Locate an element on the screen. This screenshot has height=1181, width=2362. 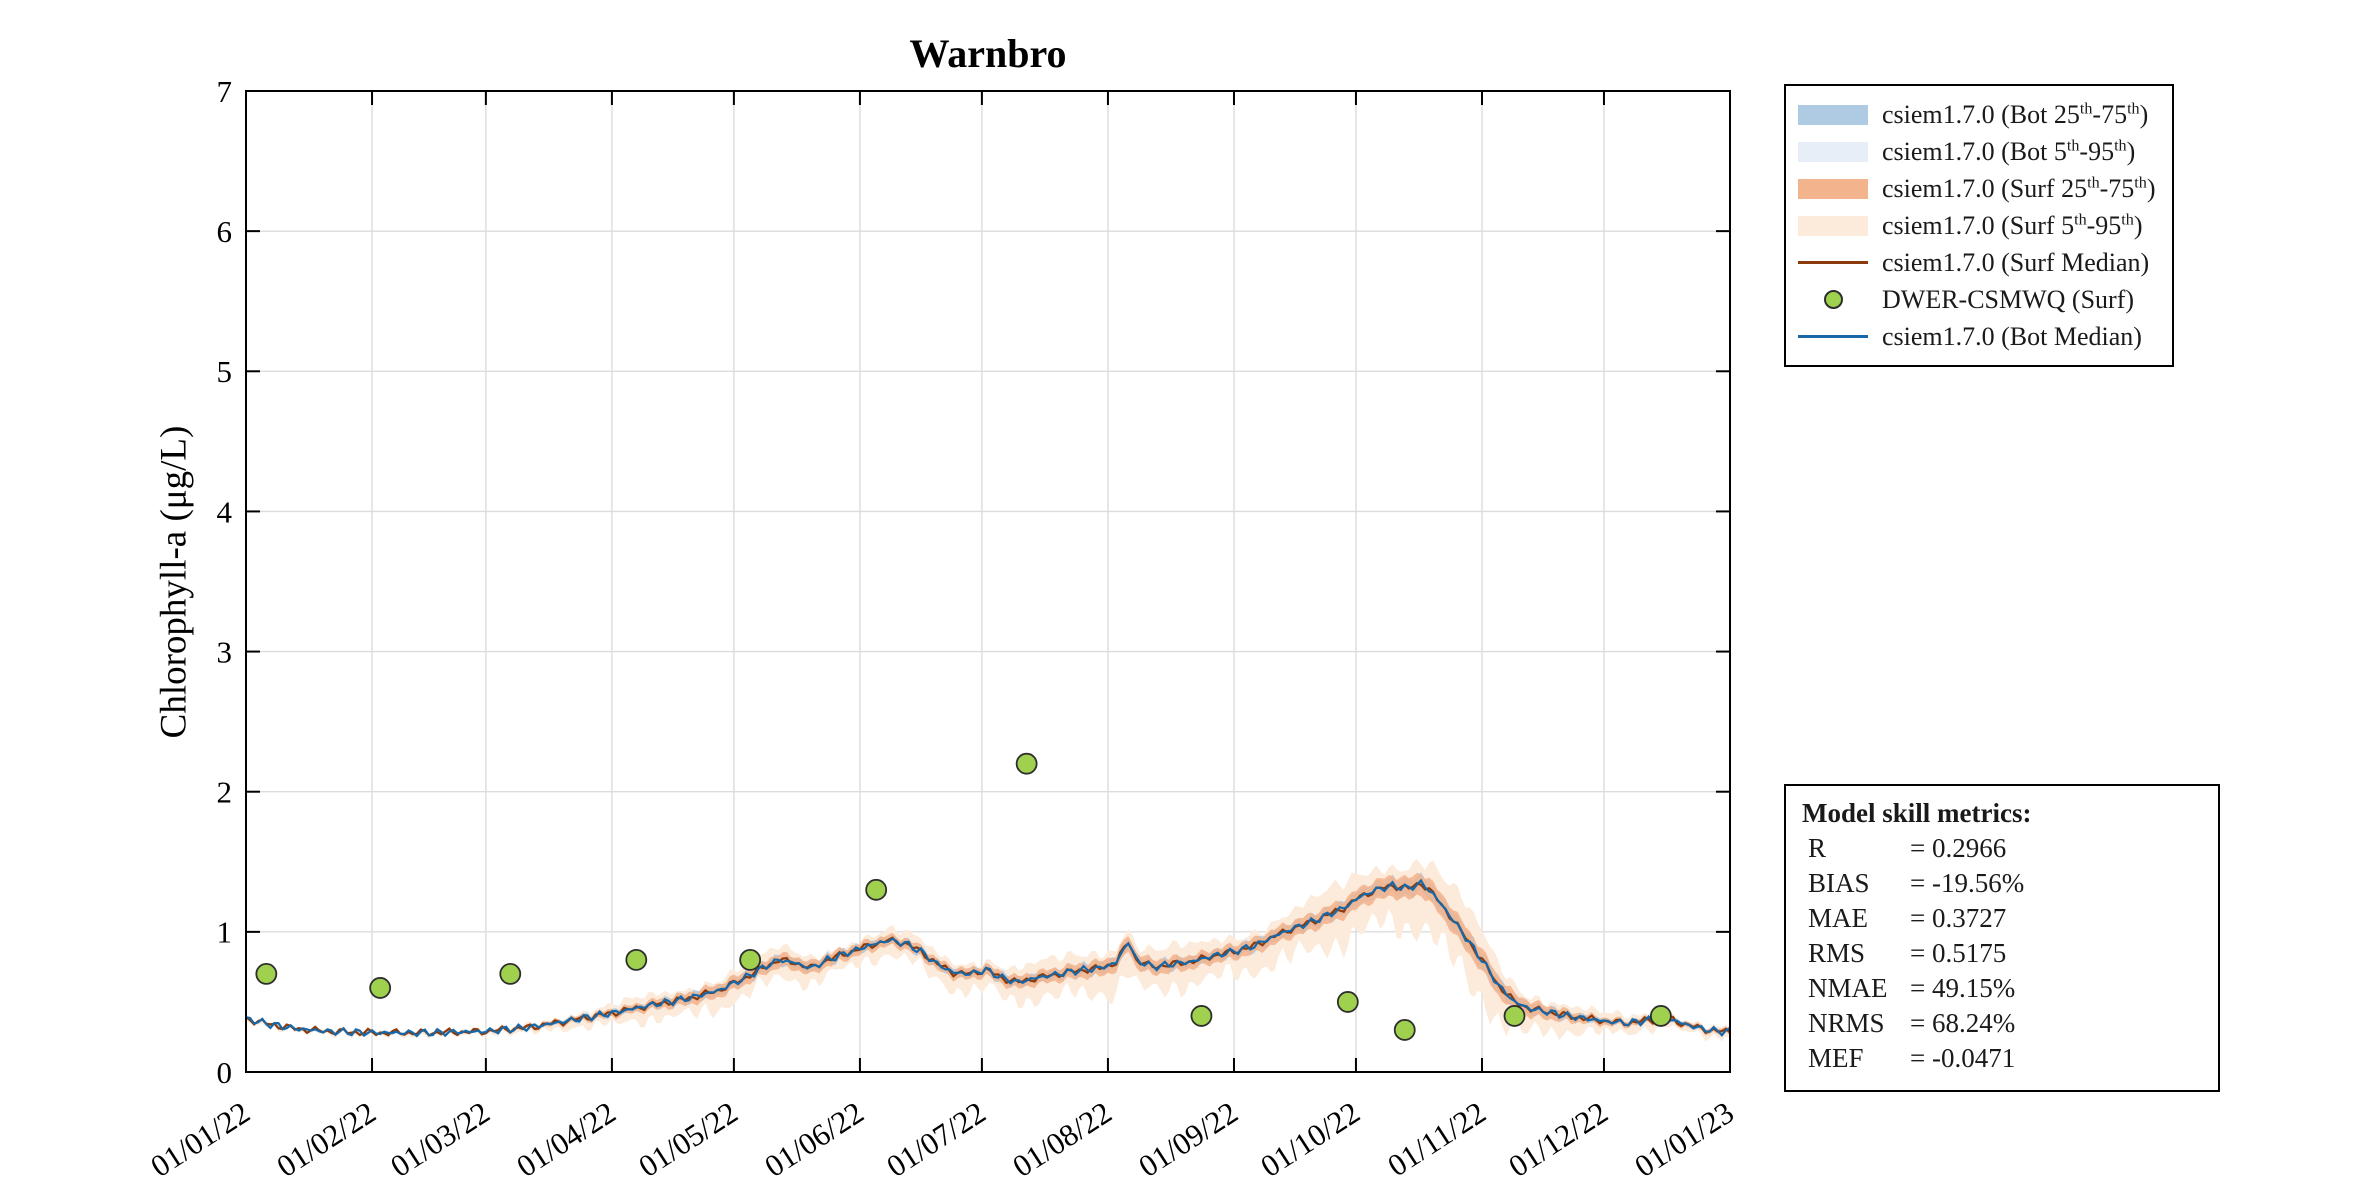
legend-item: csiem1.7.0 (Bot Median) is located at coordinates (1977, 336).